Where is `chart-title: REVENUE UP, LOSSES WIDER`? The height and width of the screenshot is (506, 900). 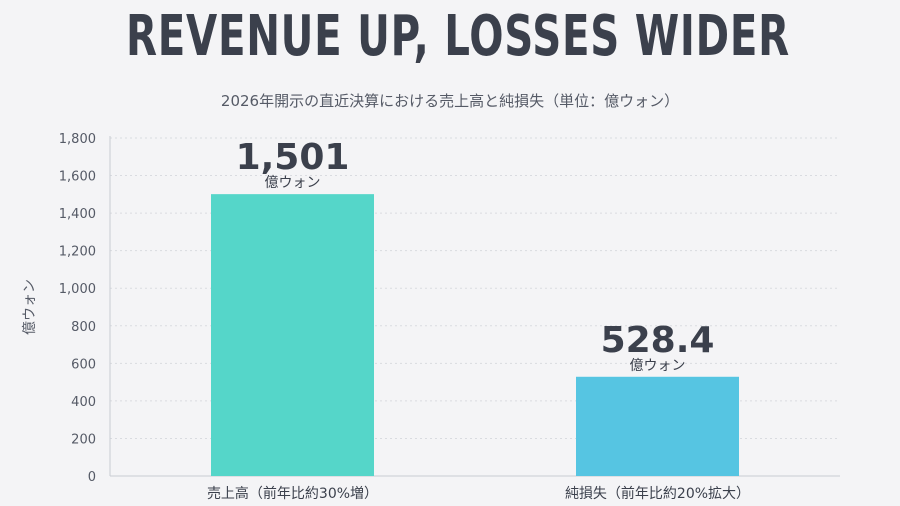 chart-title: REVENUE UP, LOSSES WIDER is located at coordinates (458, 36).